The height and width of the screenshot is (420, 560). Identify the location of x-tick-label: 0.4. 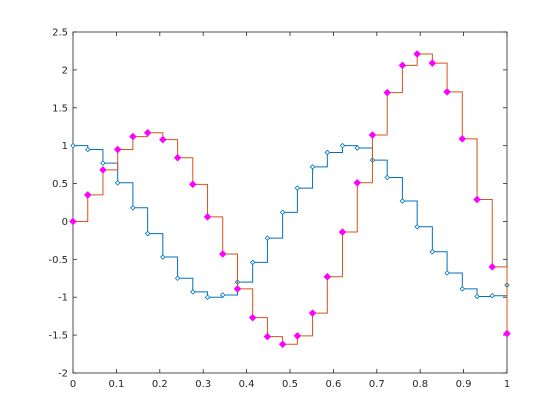
(247, 384).